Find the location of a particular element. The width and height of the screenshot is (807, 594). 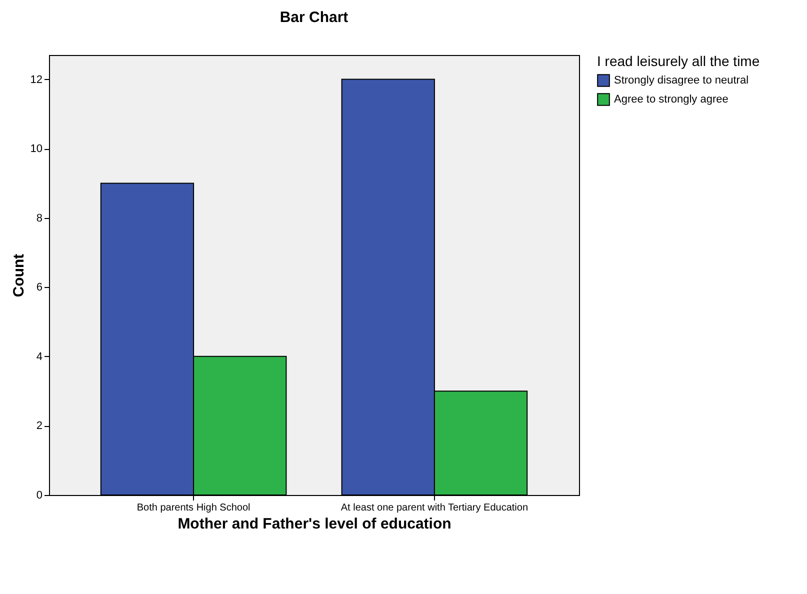

x-tick-label: Both parents High School is located at coordinates (193, 508).